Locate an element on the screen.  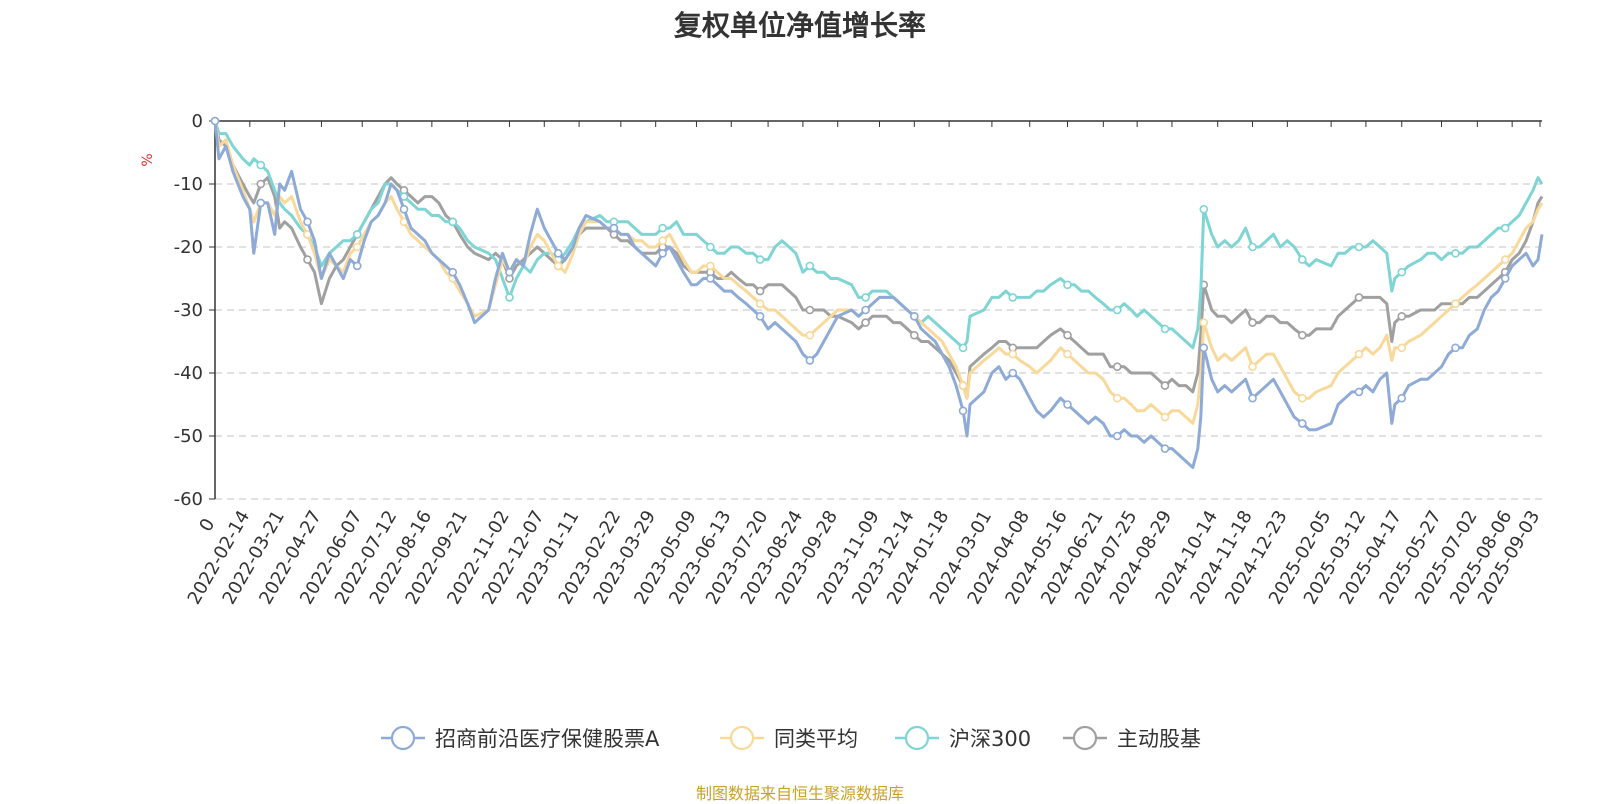
y-tick-label: -20 is located at coordinates (188, 247).